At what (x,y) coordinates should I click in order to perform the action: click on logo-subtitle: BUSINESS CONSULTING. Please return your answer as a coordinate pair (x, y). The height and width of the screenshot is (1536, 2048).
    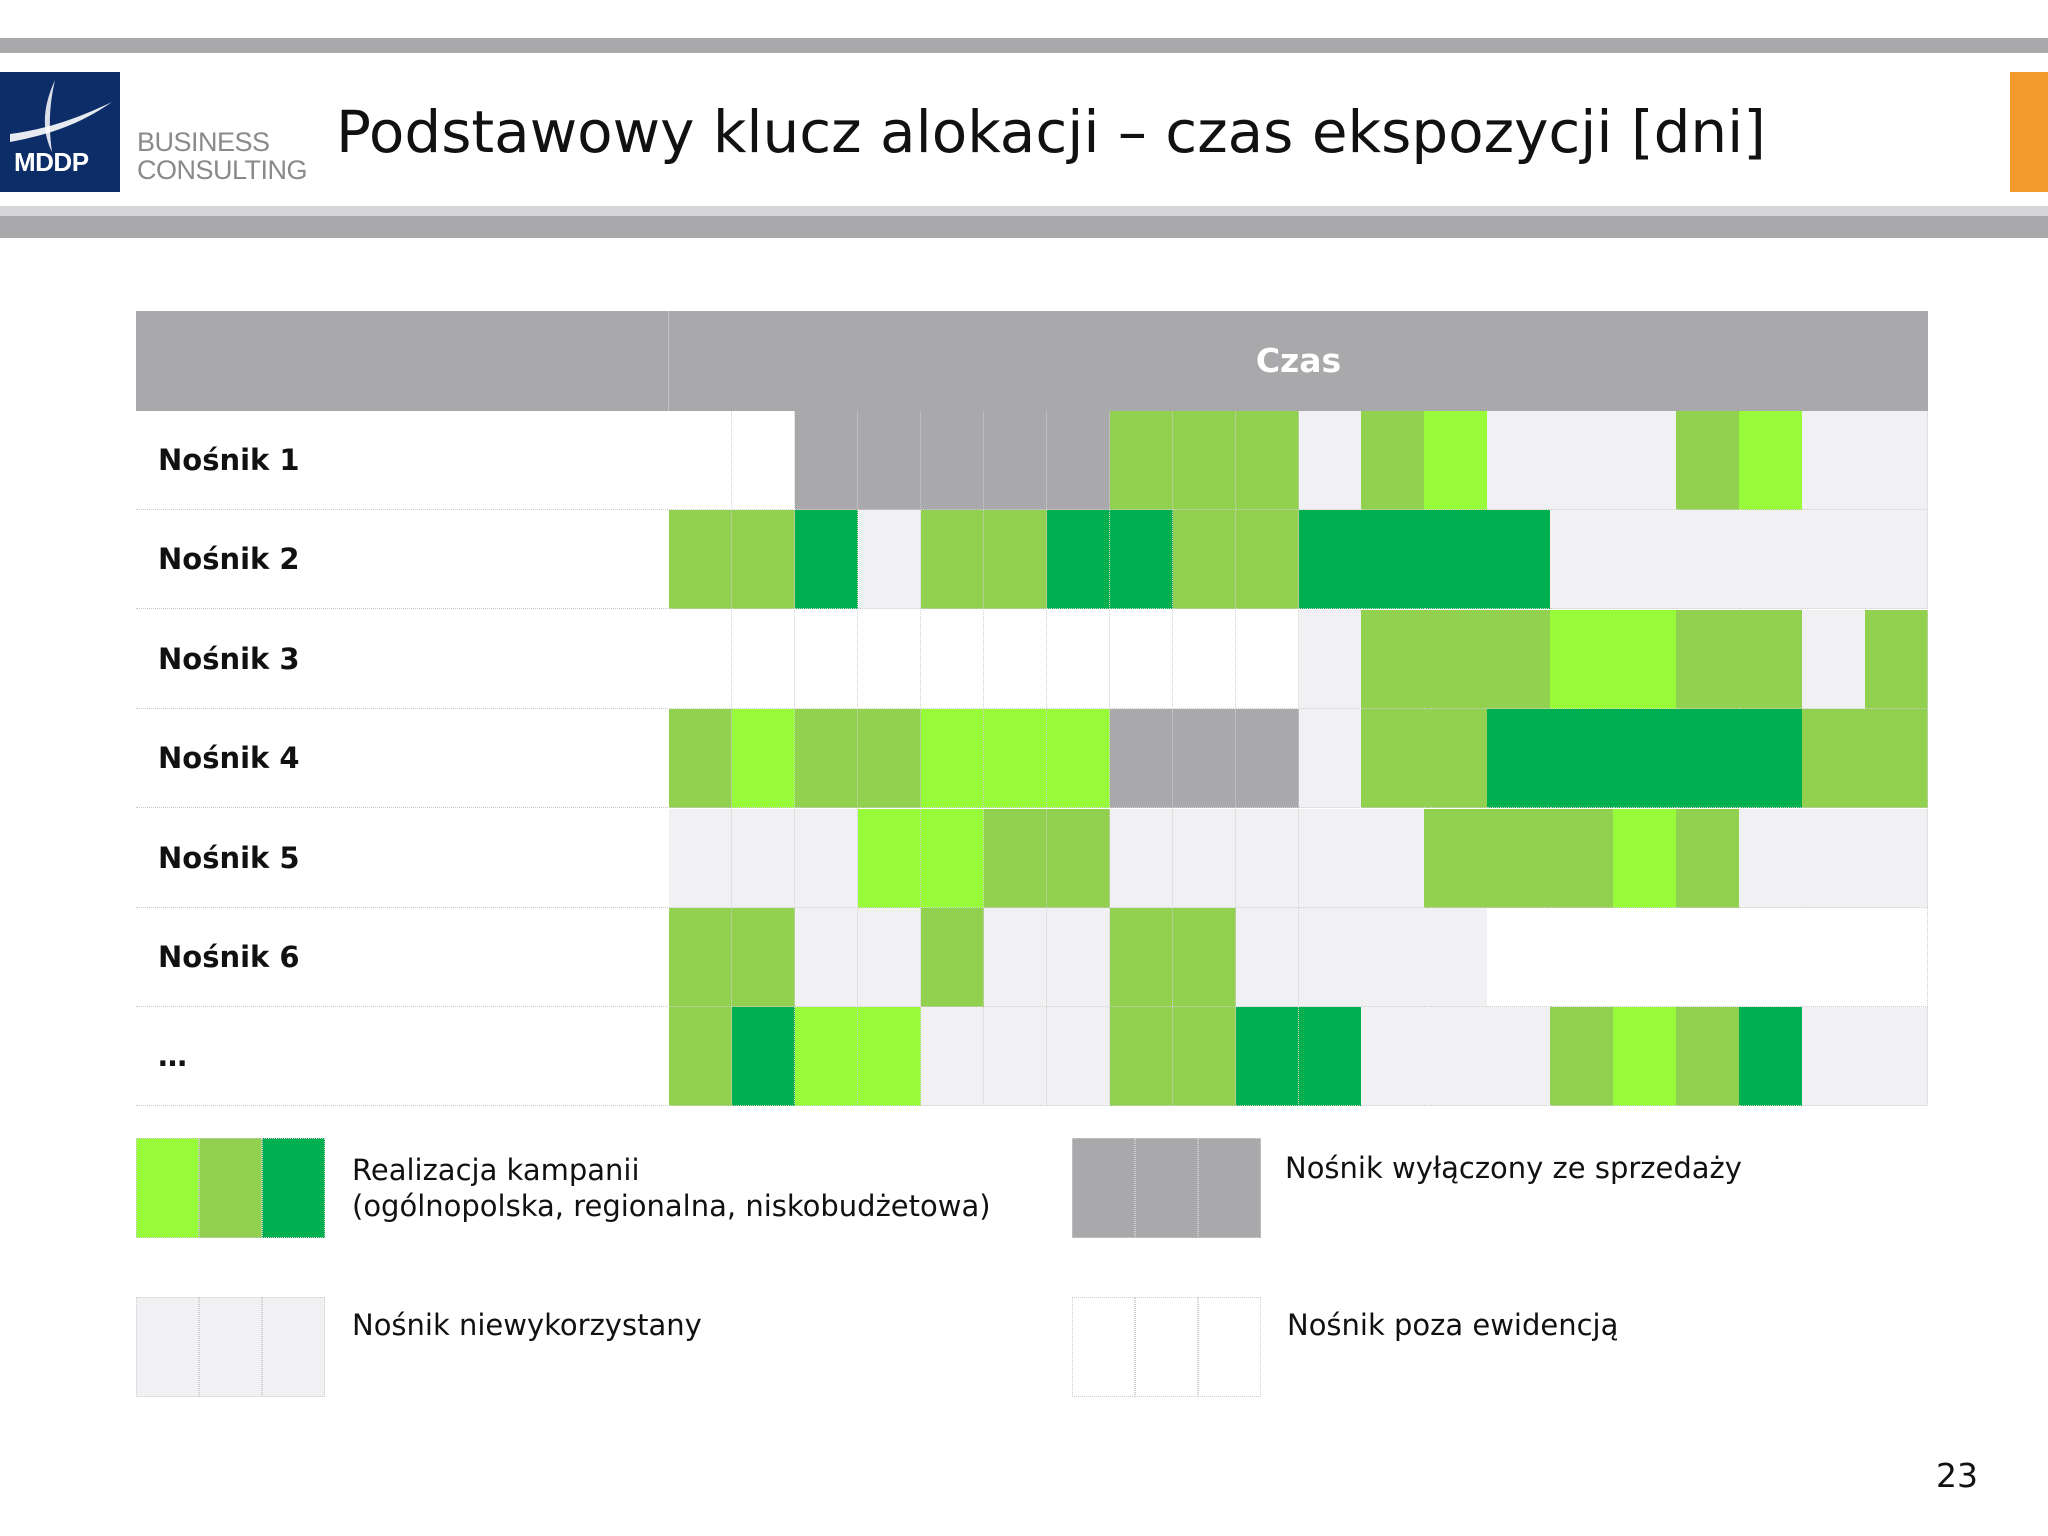
    Looking at the image, I should click on (222, 156).